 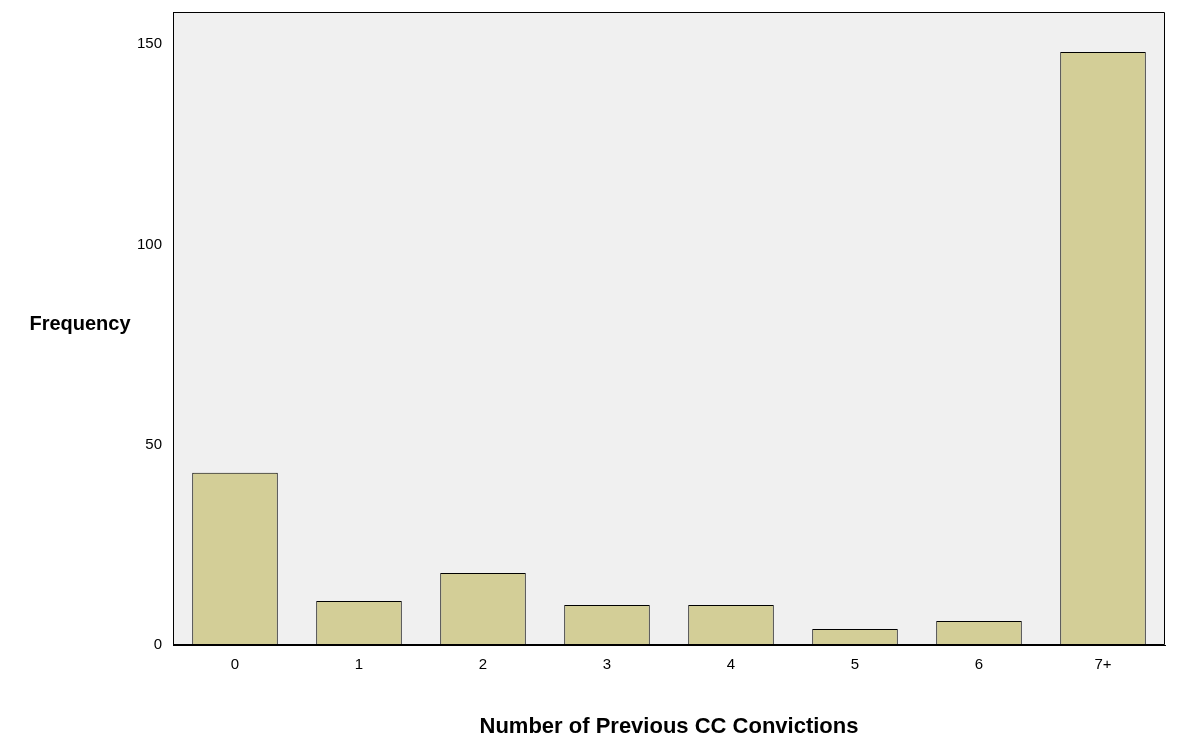 What do you see at coordinates (483, 664) in the screenshot?
I see `x-tick-label: 2` at bounding box center [483, 664].